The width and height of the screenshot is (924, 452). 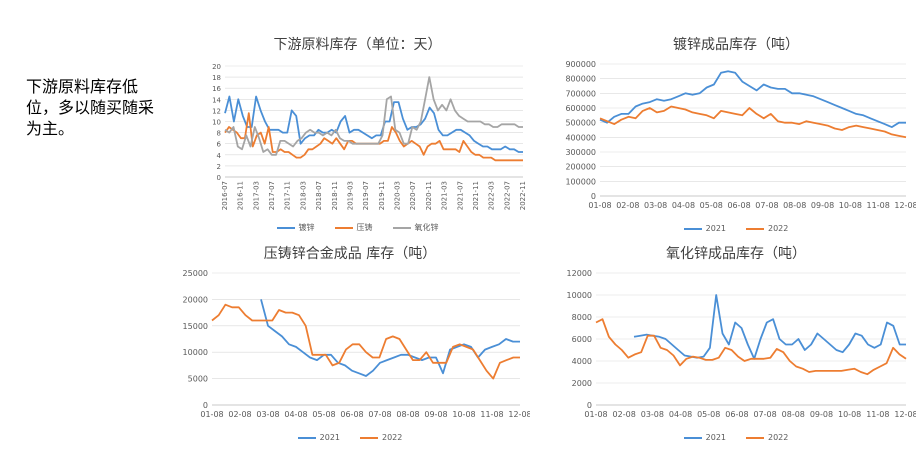 What do you see at coordinates (429, 195) in the screenshot?
I see `x-tick-label: 2020-11` at bounding box center [429, 195].